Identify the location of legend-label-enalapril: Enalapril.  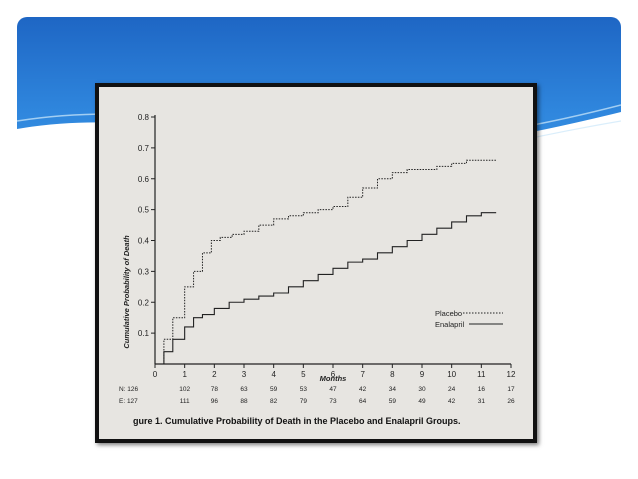
(450, 324).